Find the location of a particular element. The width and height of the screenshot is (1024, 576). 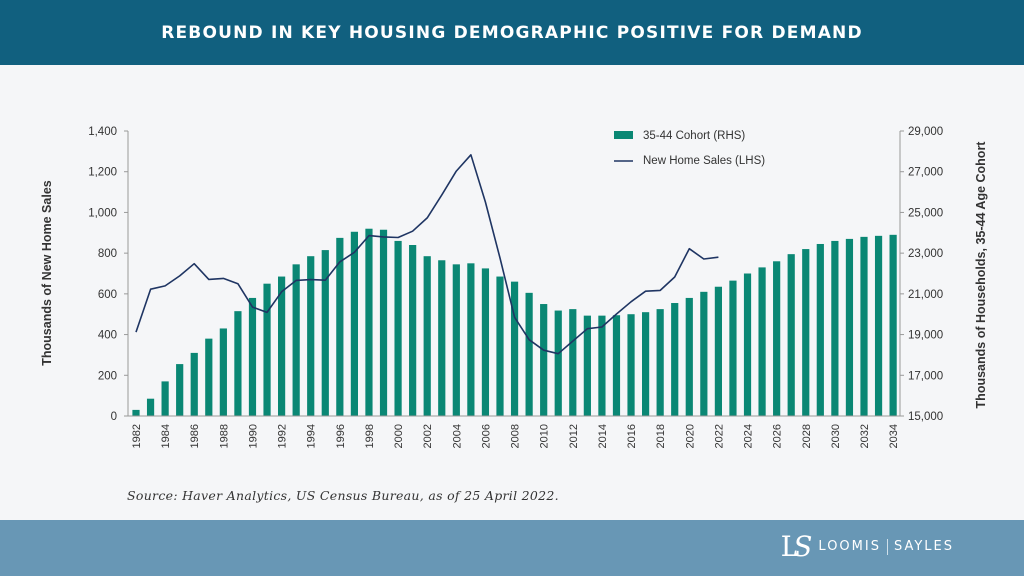

bar-2010 is located at coordinates (544, 360).